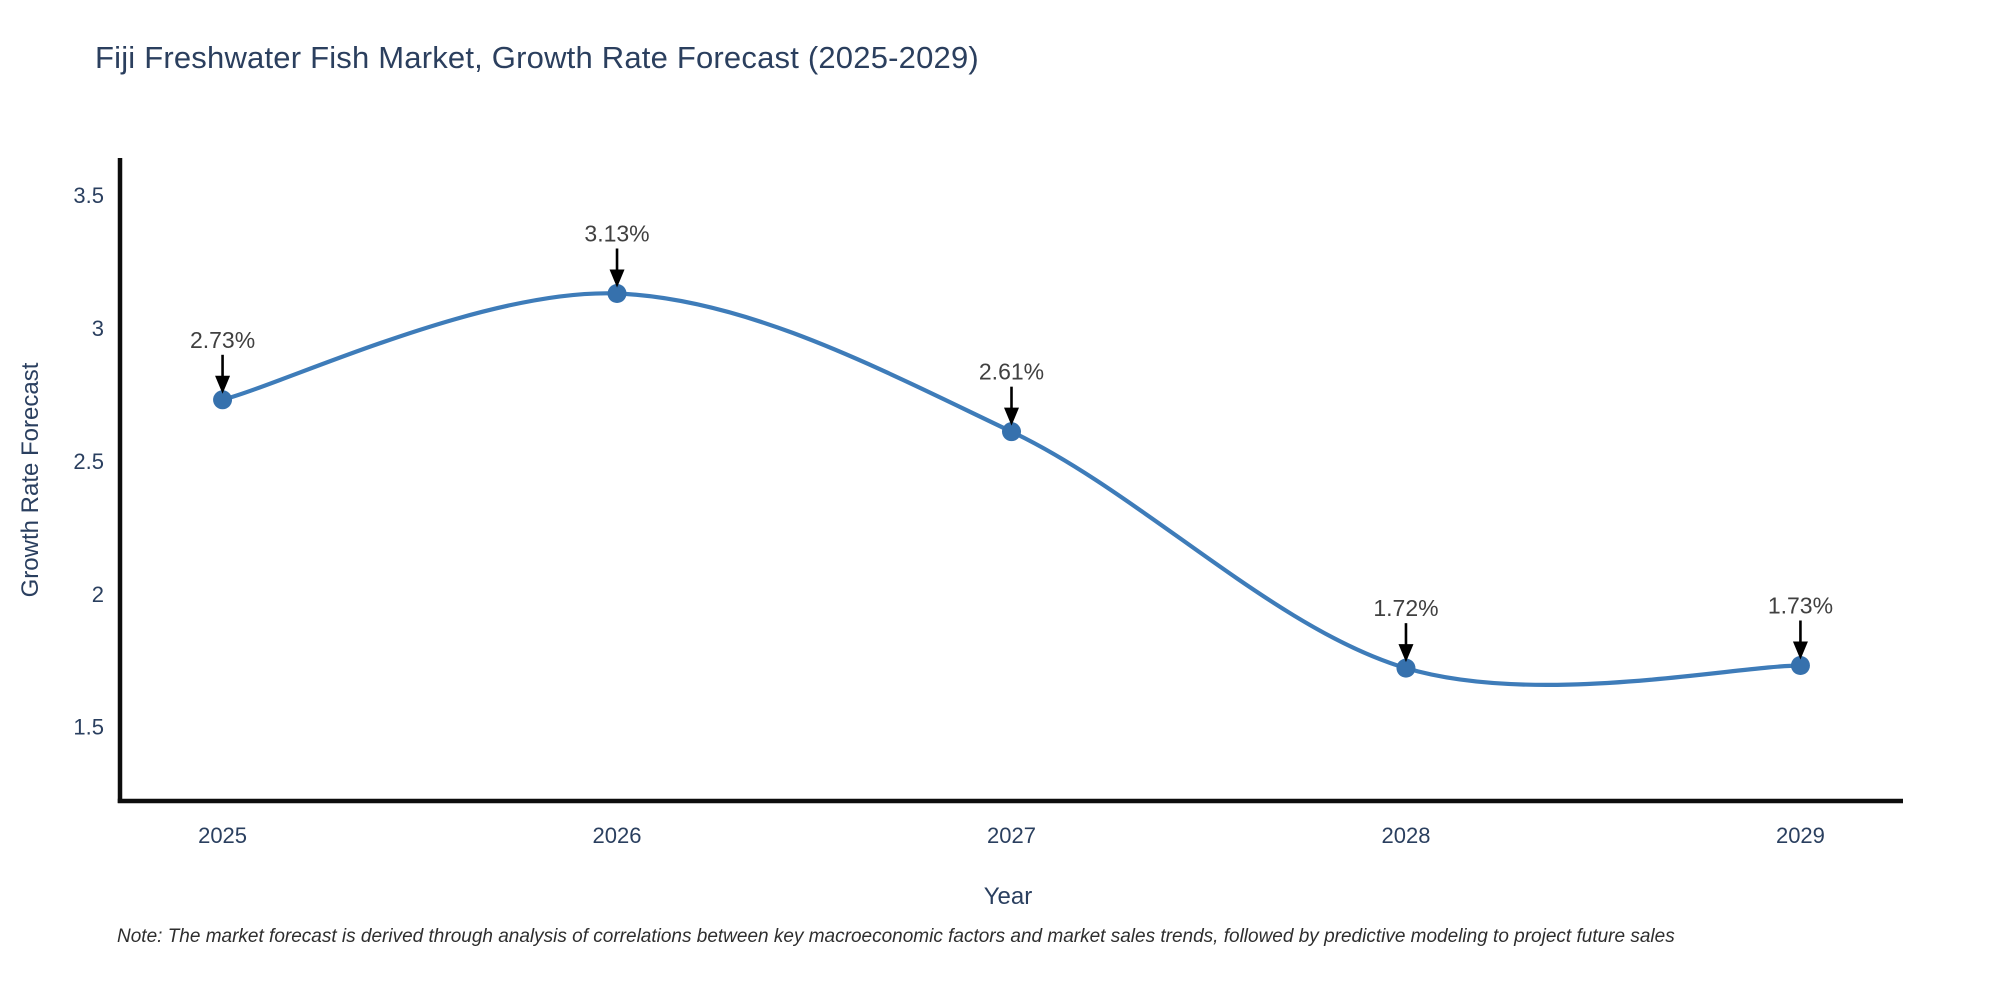 The height and width of the screenshot is (1000, 2000). Describe the element at coordinates (1800, 835) in the screenshot. I see `x-tick-label: 2029` at that location.